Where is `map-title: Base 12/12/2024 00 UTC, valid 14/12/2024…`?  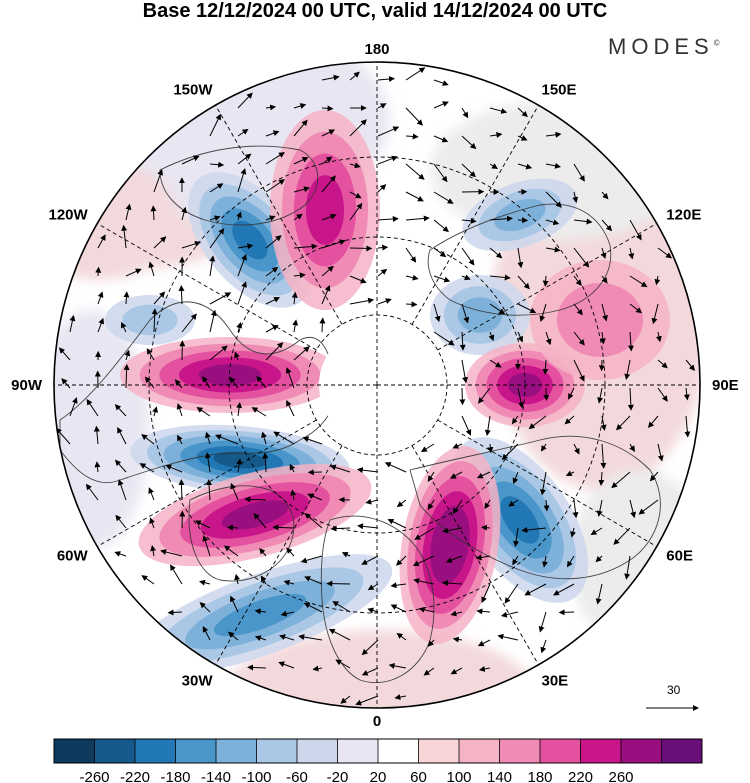
map-title: Base 12/12/2024 00 UTC, valid 14/12/2024… is located at coordinates (375, 11).